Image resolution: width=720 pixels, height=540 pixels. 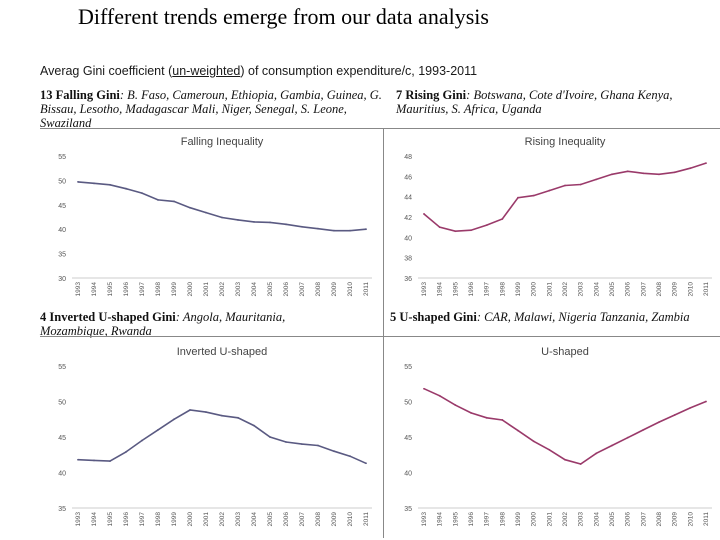 What do you see at coordinates (350, 519) in the screenshot?
I see `x-tick-label: 2010` at bounding box center [350, 519].